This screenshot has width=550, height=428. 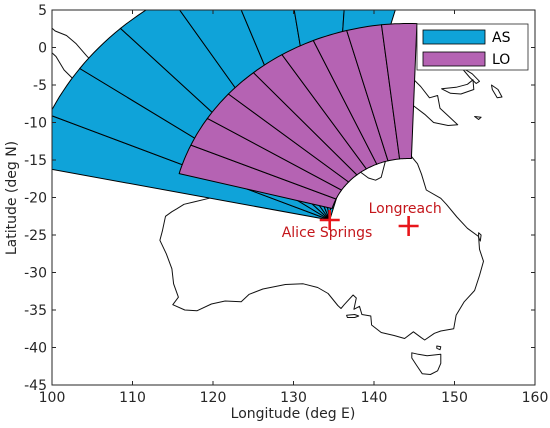 I want to click on coastline-tasmania, so click(x=426, y=363).